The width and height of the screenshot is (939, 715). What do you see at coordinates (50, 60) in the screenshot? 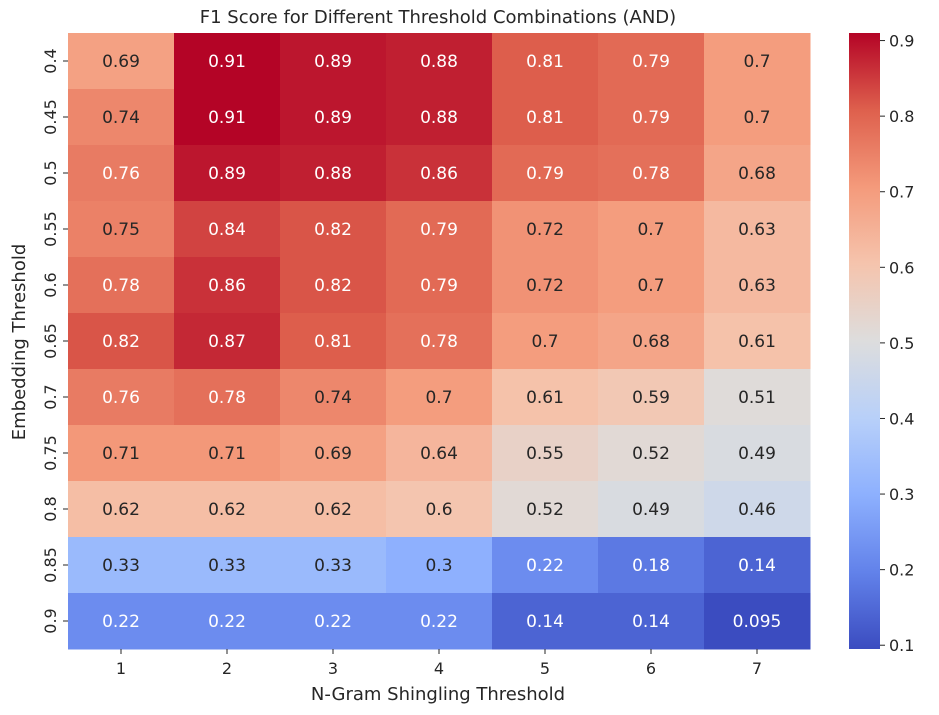
I see `y-tick-label: 0.4` at bounding box center [50, 60].